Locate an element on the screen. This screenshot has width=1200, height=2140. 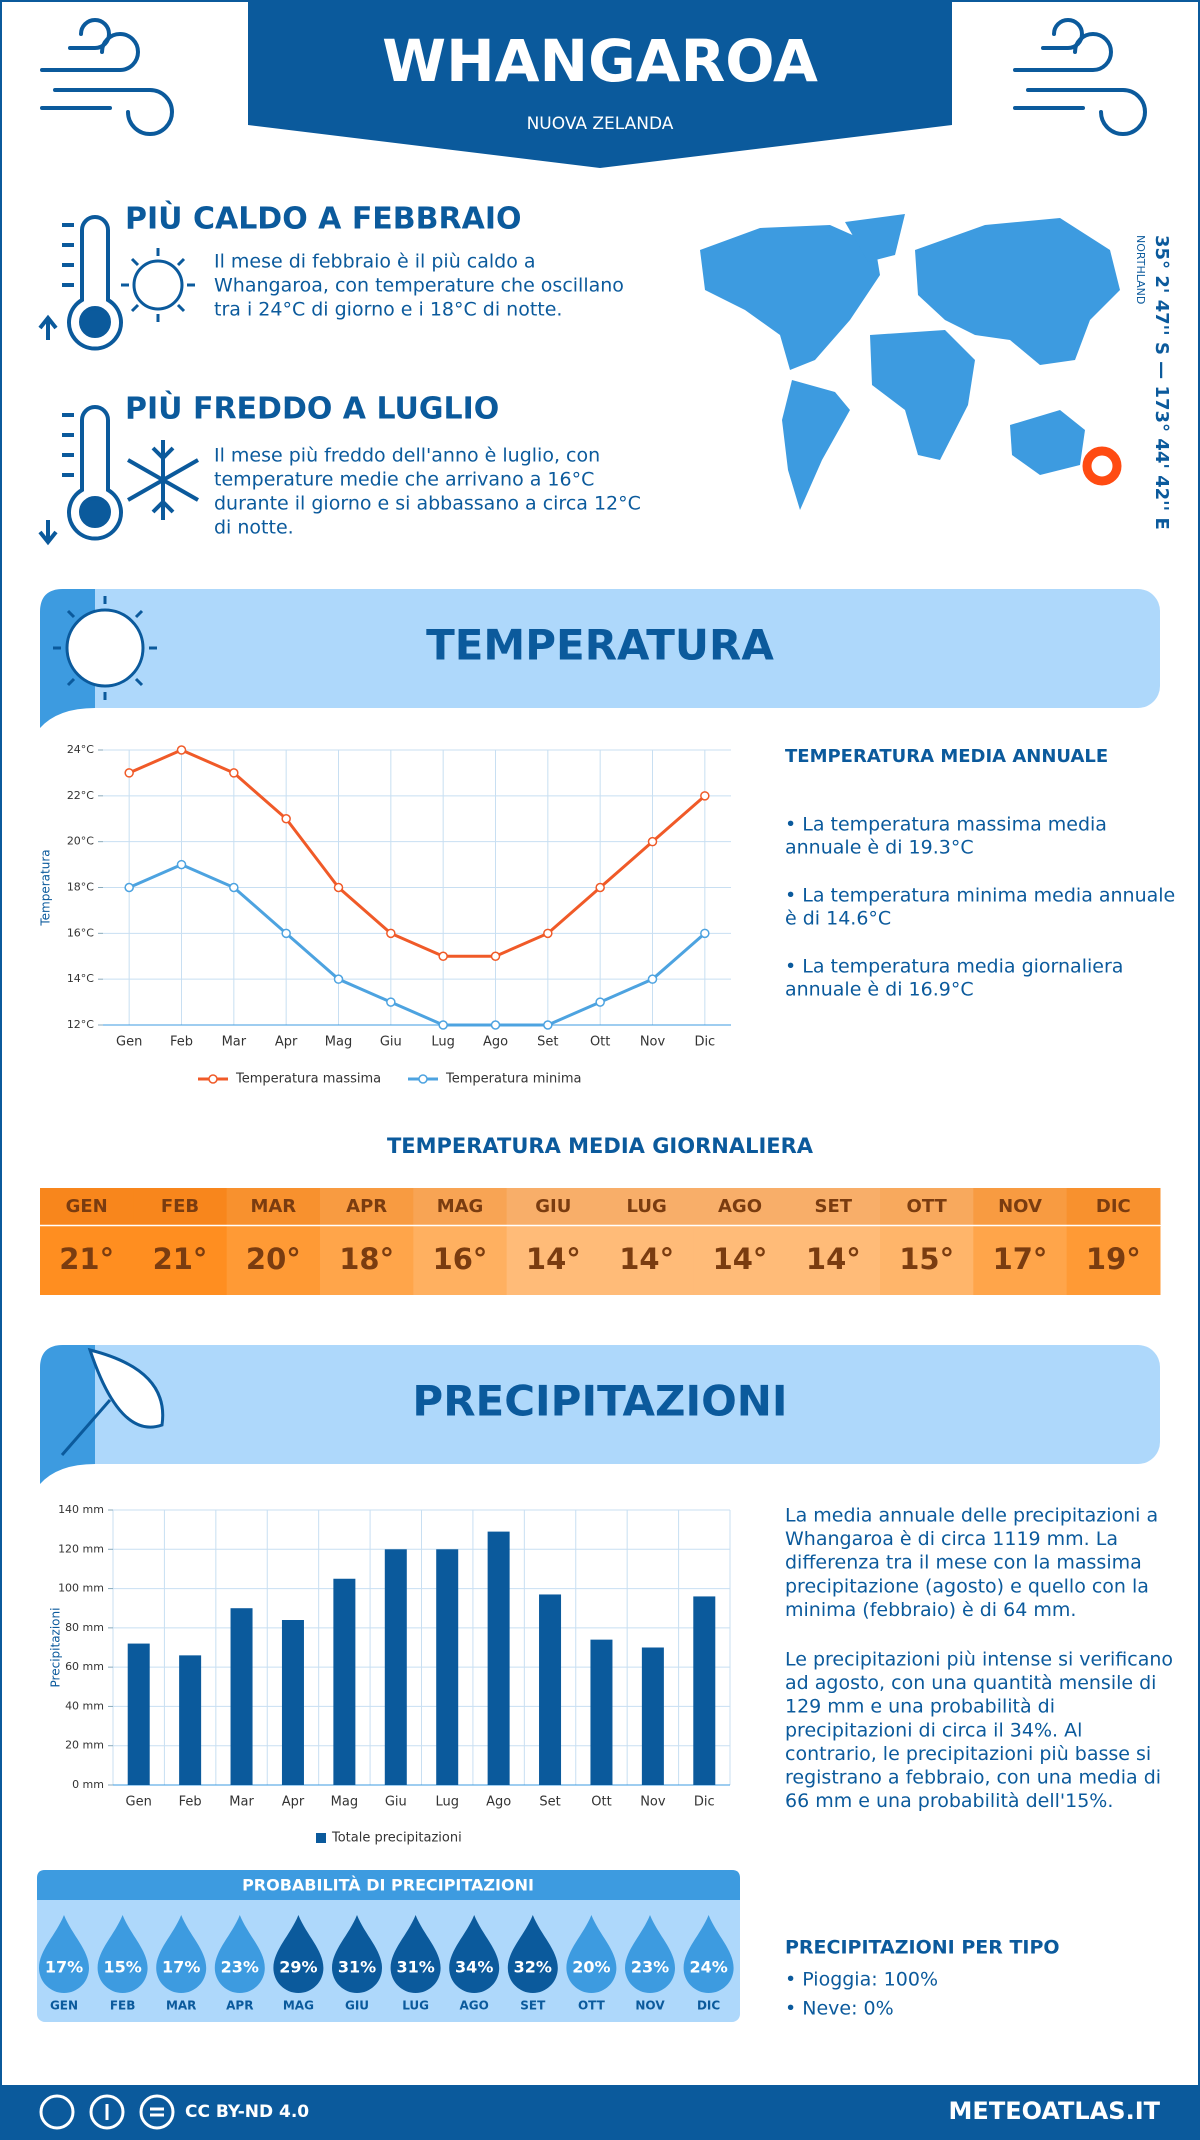
type-item: • Pioggia: 100% is located at coordinates (861, 1980).